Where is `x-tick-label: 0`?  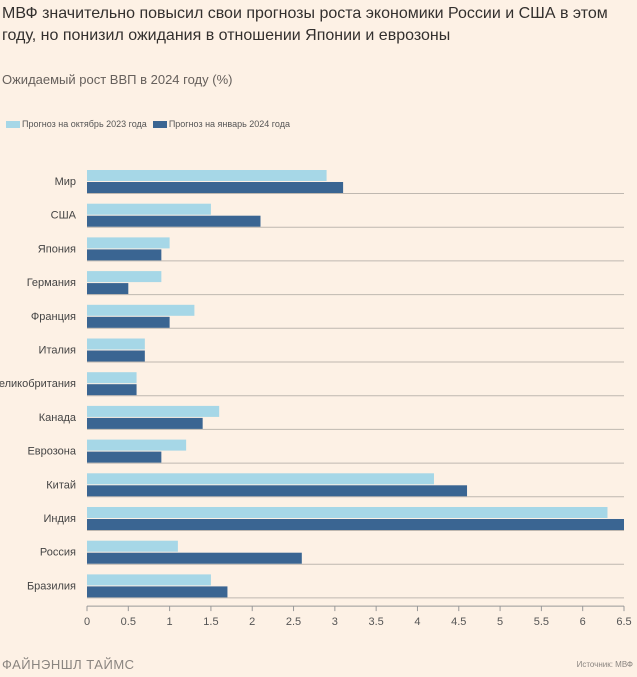 x-tick-label: 0 is located at coordinates (87, 622).